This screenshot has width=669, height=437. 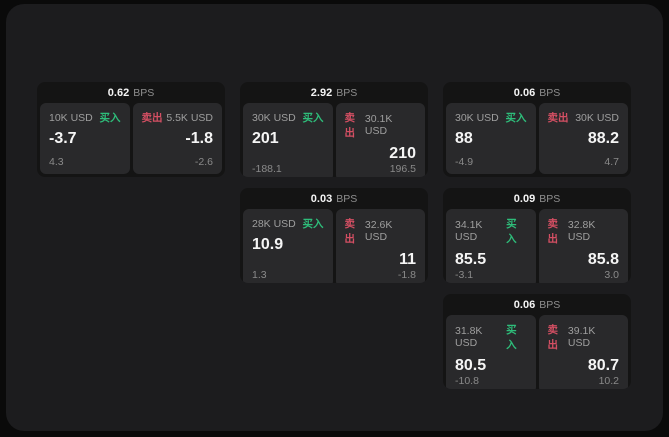 I want to click on buy-quote-tile: 34.1K USD 买入 85.5 -3.1, so click(x=491, y=246).